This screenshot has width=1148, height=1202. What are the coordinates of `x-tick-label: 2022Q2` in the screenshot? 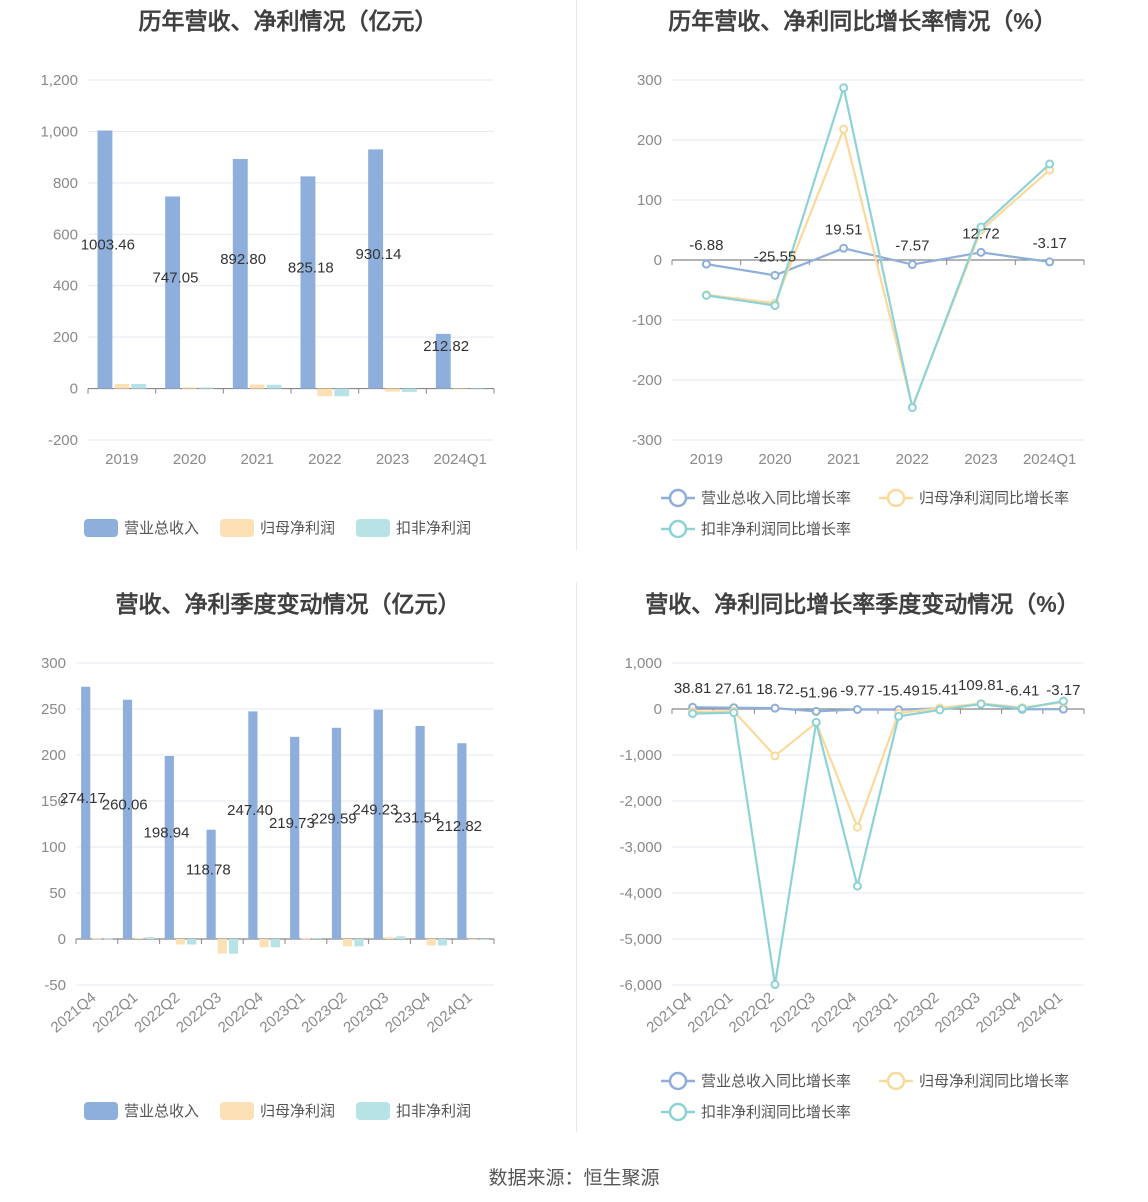 It's located at (157, 1012).